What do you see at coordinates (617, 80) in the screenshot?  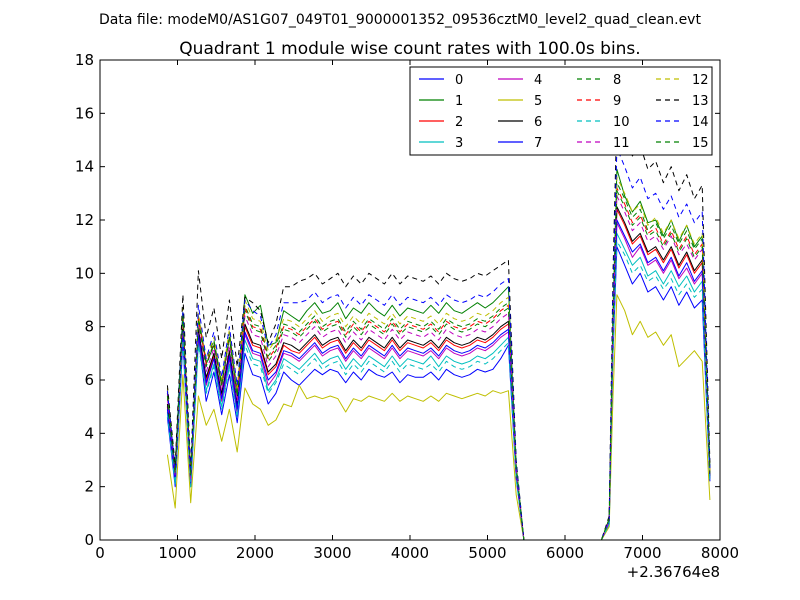 I see `legend-label: 8` at bounding box center [617, 80].